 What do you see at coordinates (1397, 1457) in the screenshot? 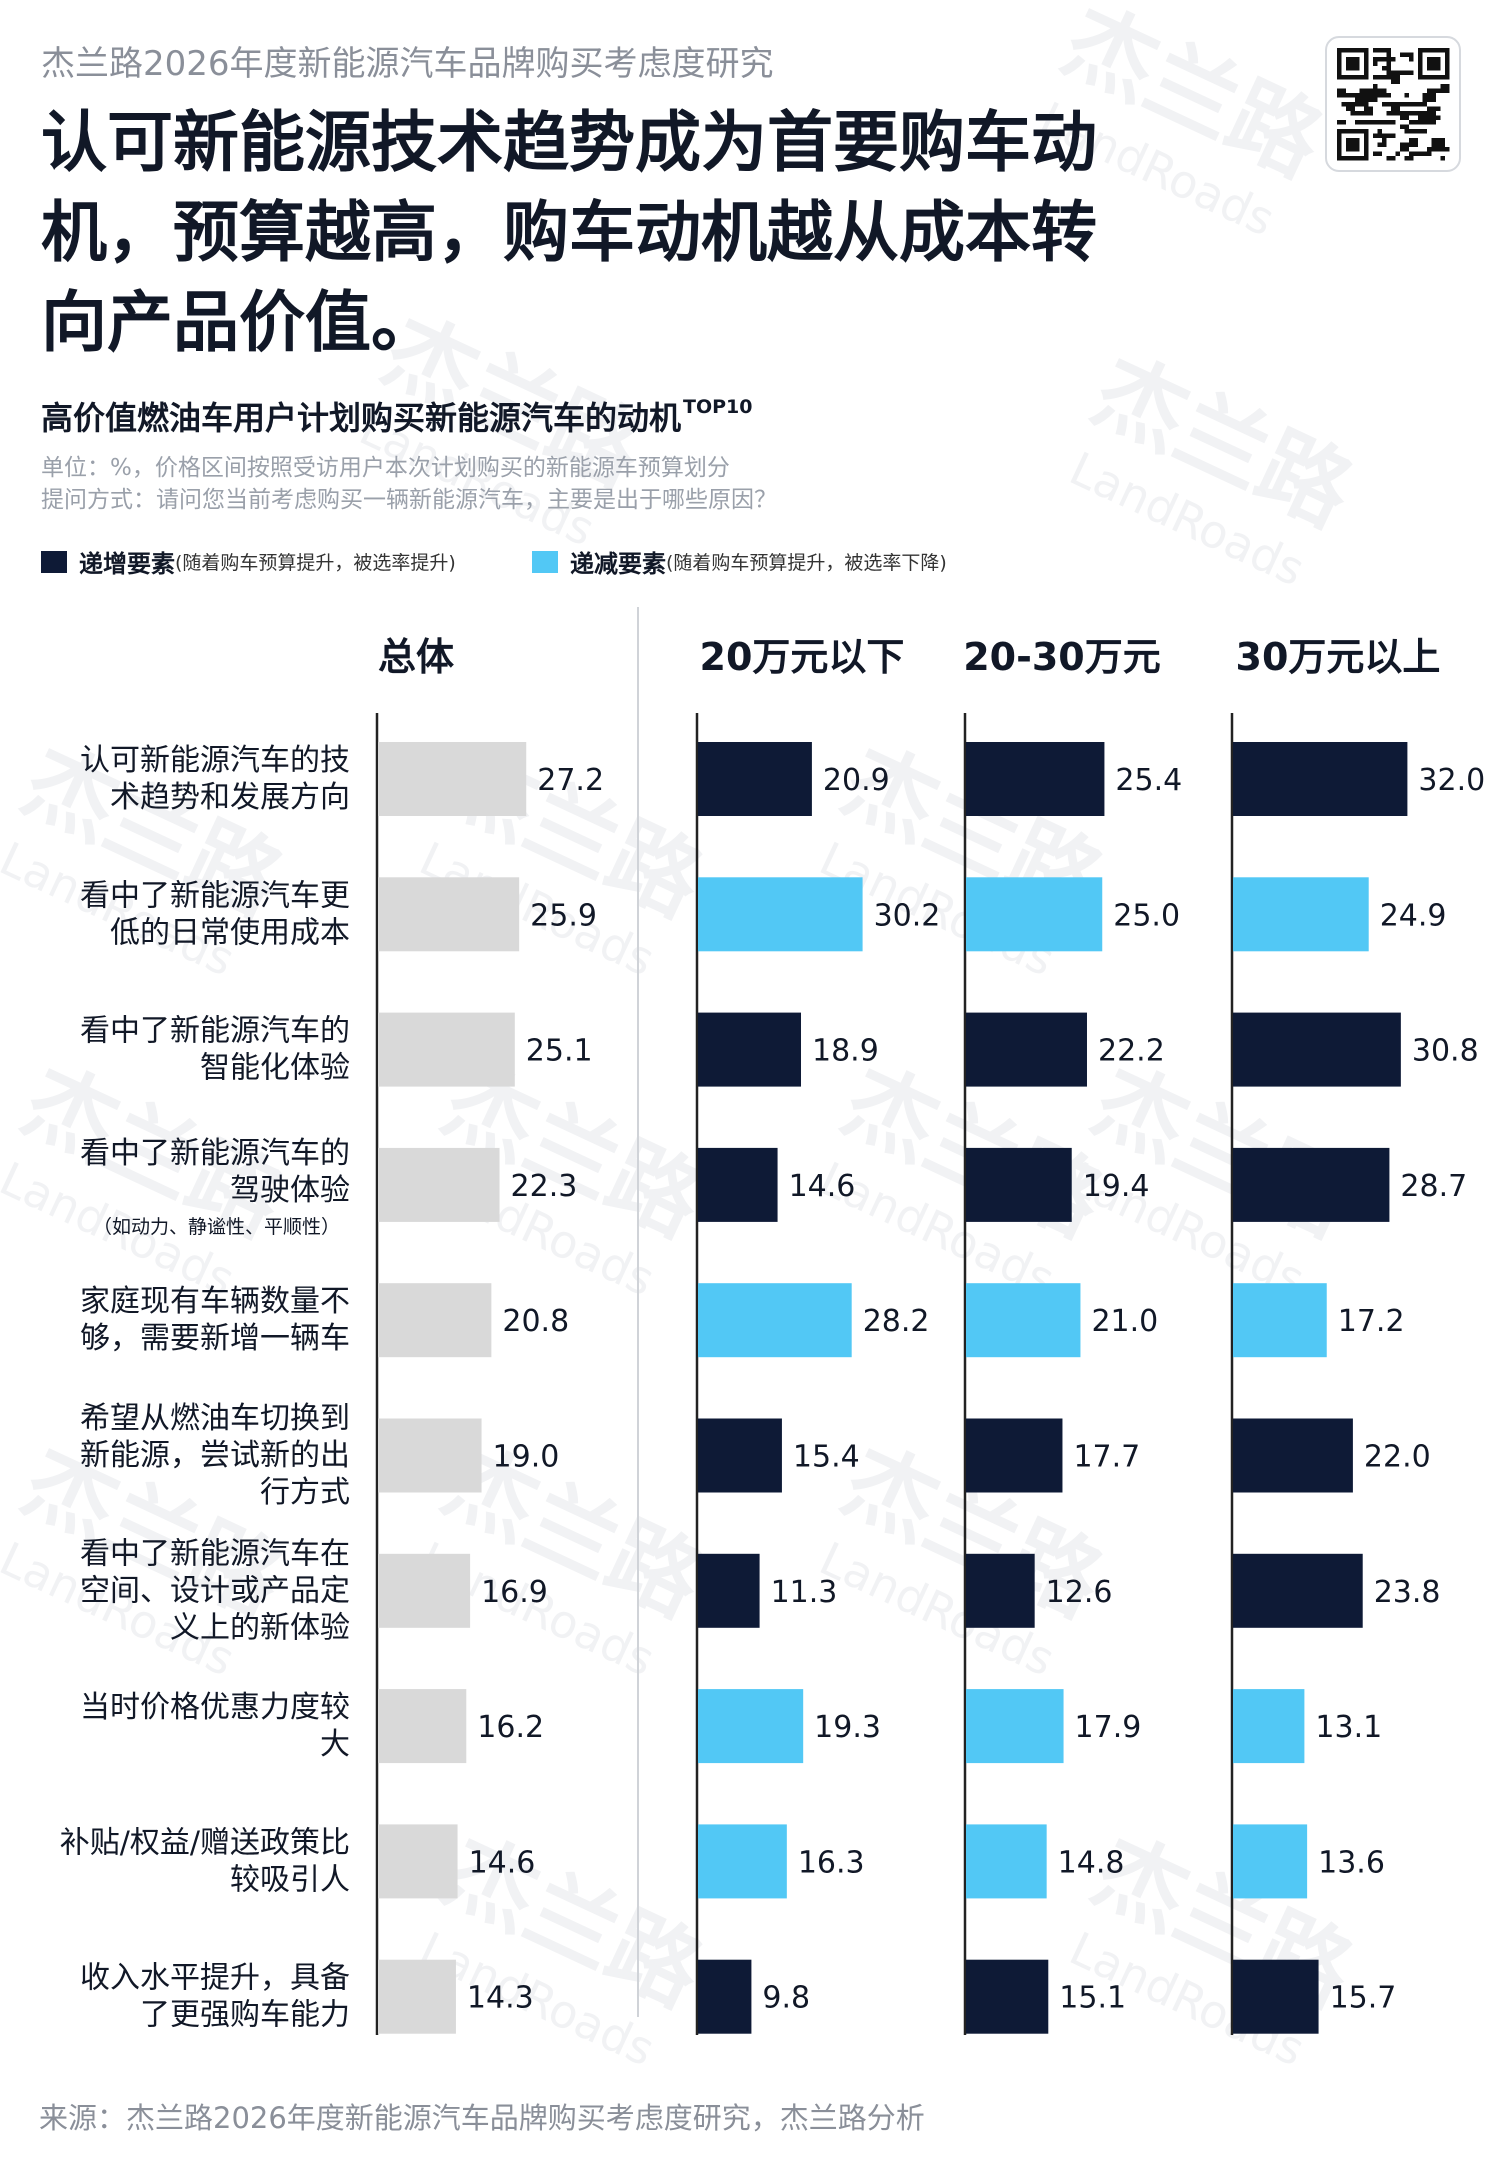
I see `data-label: 22.0` at bounding box center [1397, 1457].